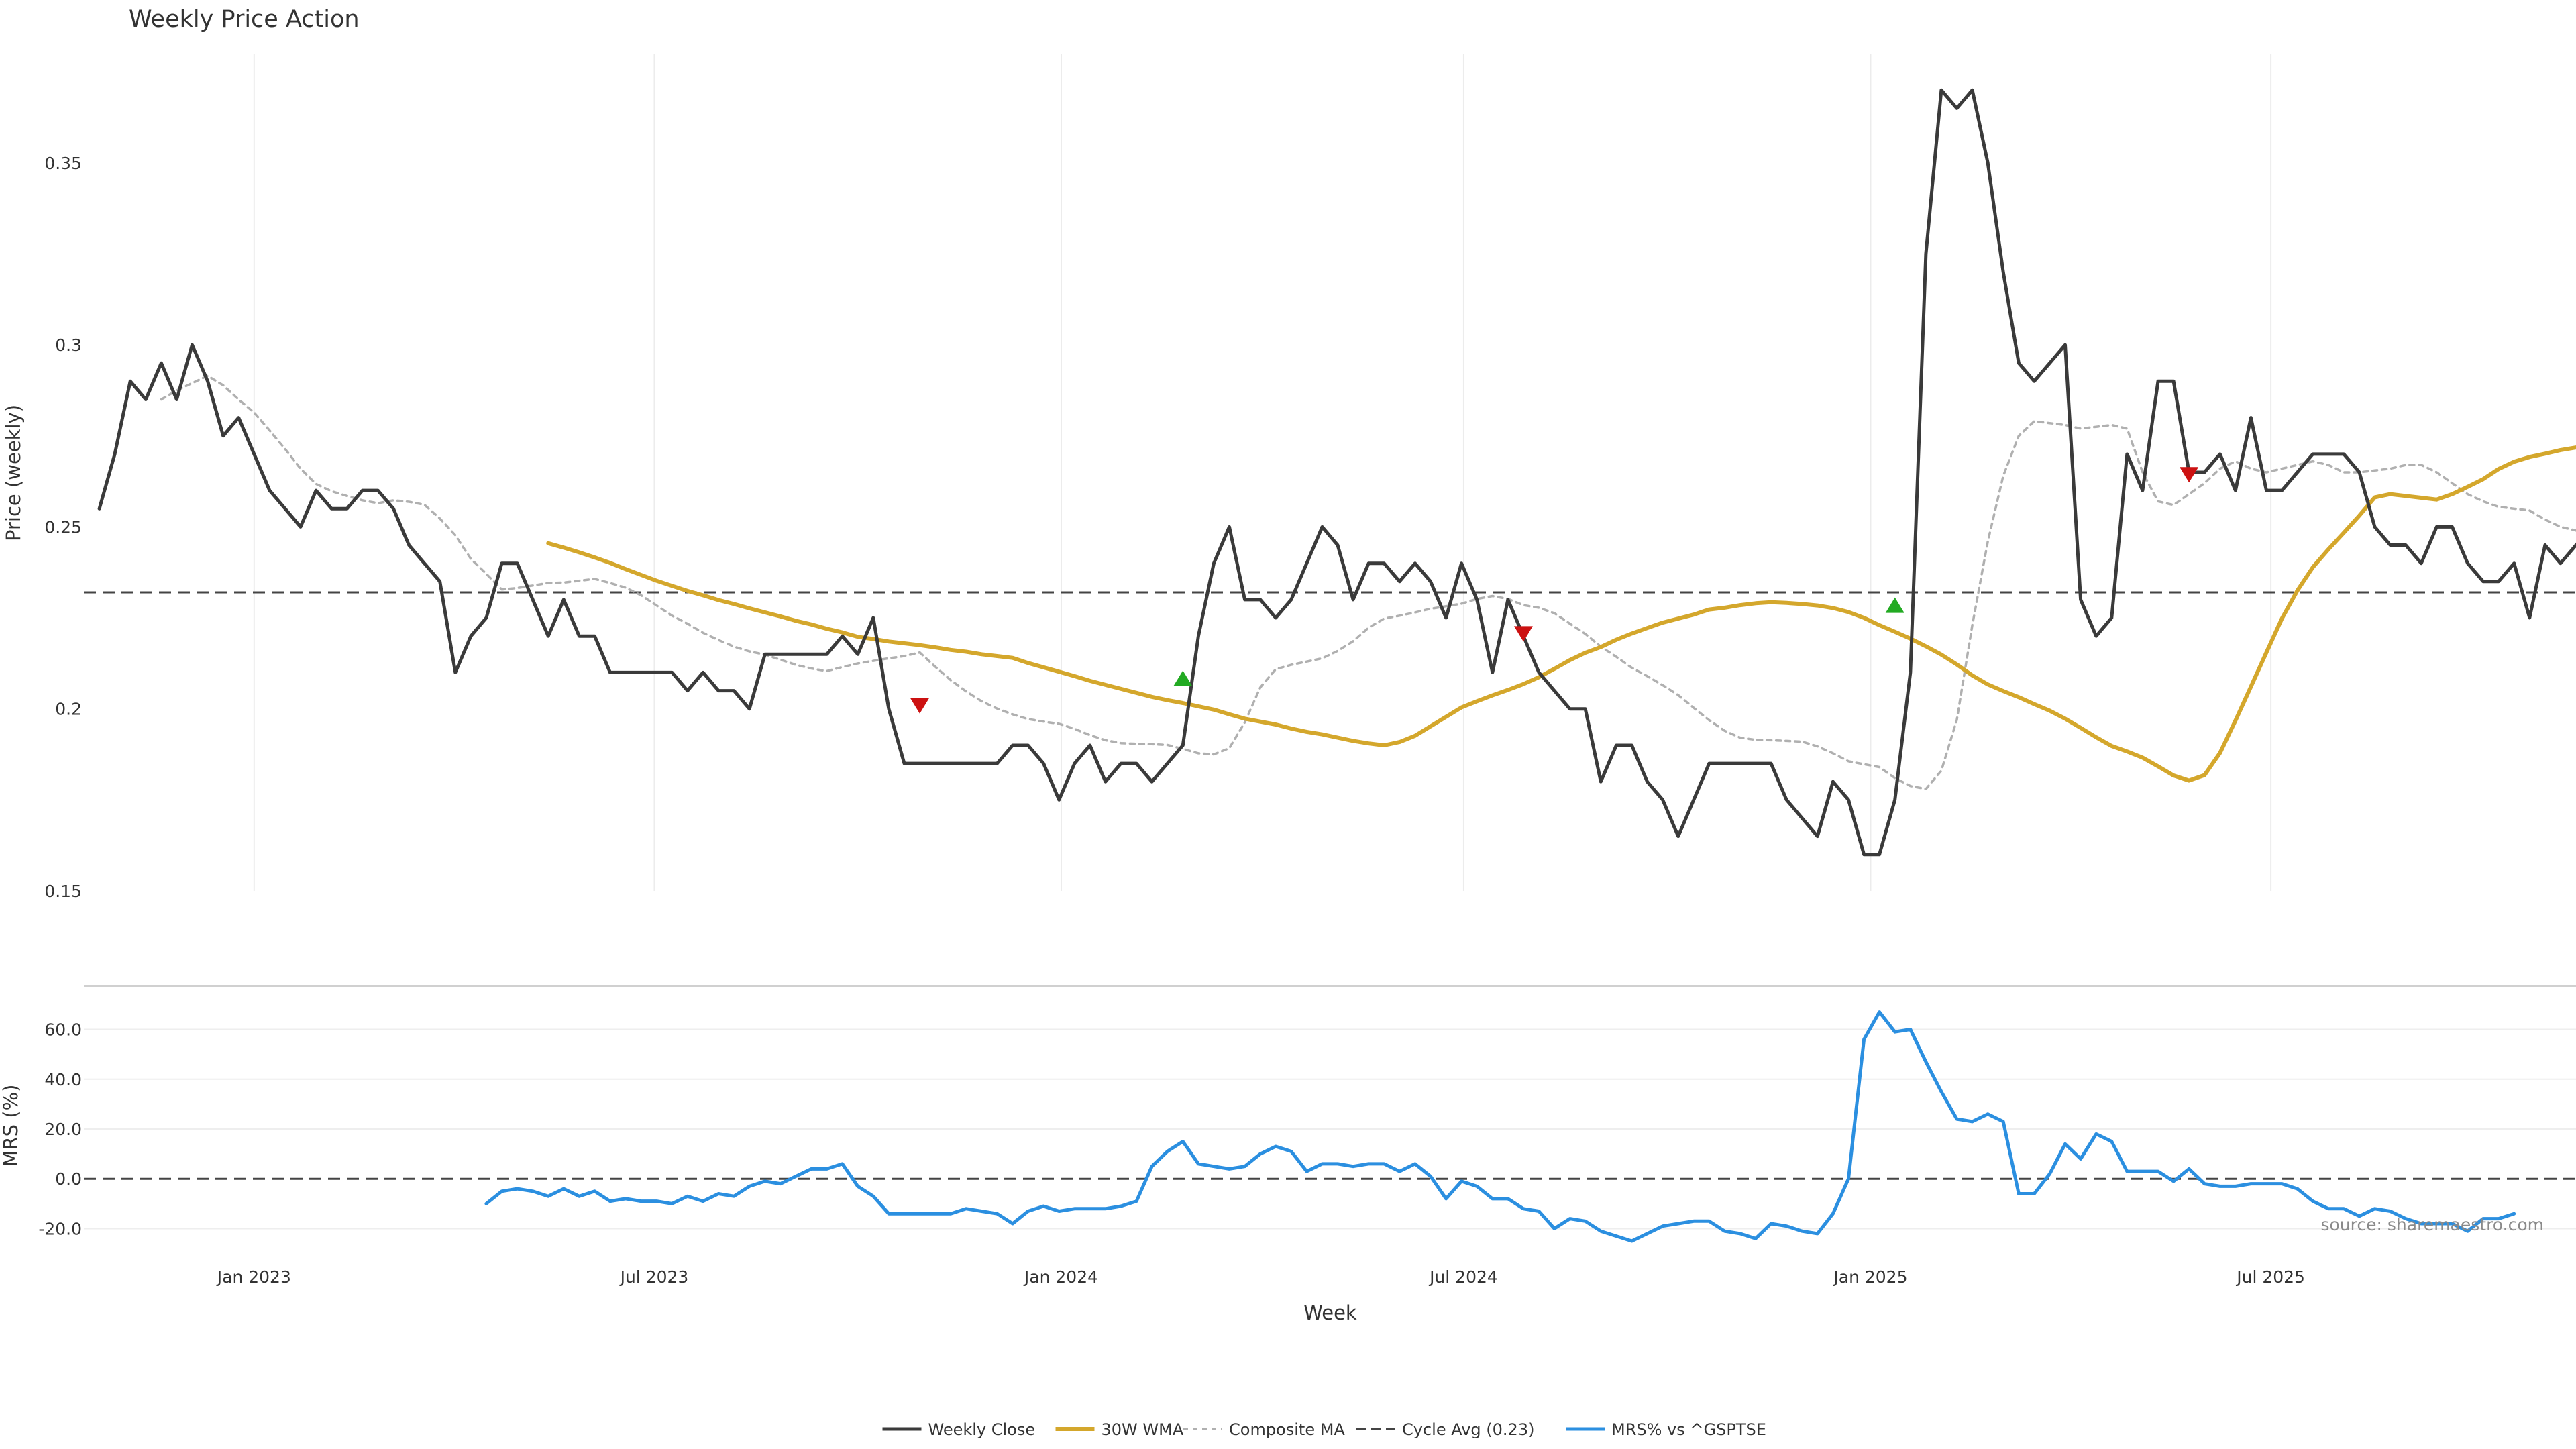 The height and width of the screenshot is (1449, 2576). Describe the element at coordinates (1463, 1277) in the screenshot. I see `x-tick-label: Jul 2024` at that location.